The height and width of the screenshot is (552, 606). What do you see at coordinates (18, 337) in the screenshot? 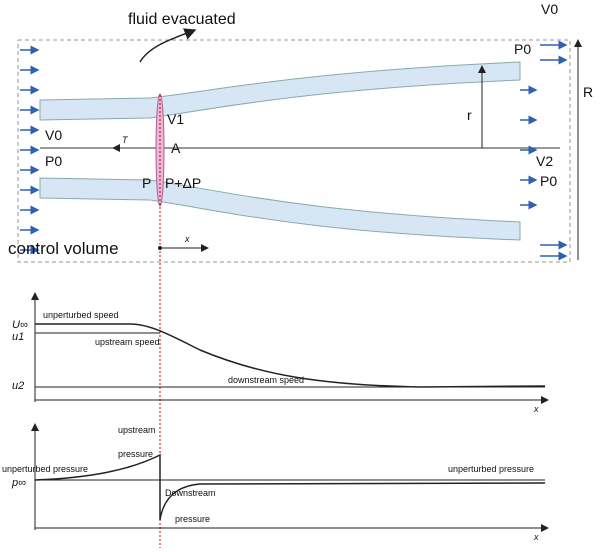
I see `label: u1` at bounding box center [18, 337].